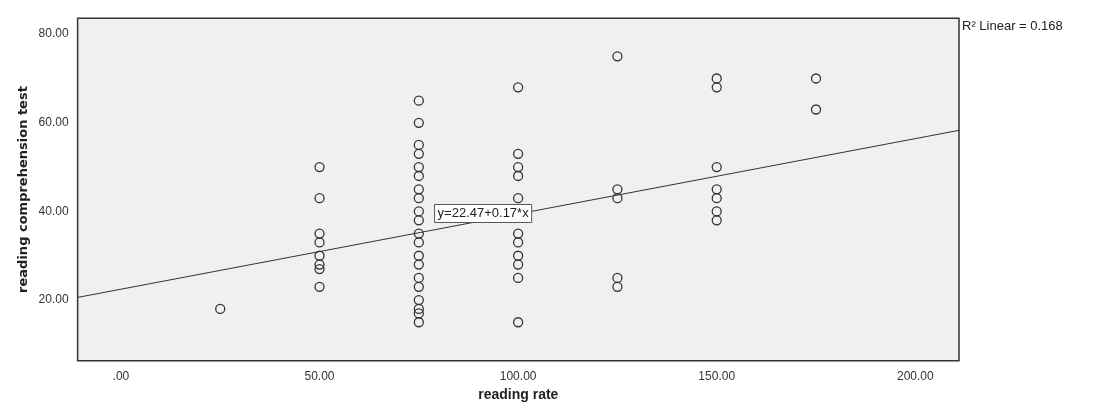 The height and width of the screenshot is (414, 1107). Describe the element at coordinates (53, 299) in the screenshot. I see `y-tick-label: 20.00` at that location.